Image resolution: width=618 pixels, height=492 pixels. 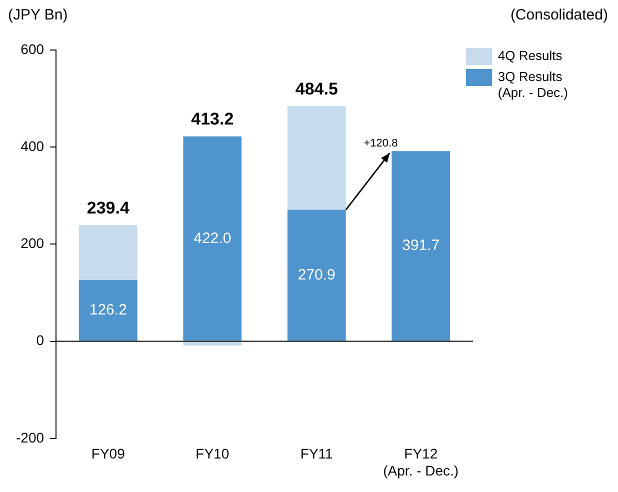 What do you see at coordinates (32, 48) in the screenshot?
I see `y-tick-label: 600` at bounding box center [32, 48].